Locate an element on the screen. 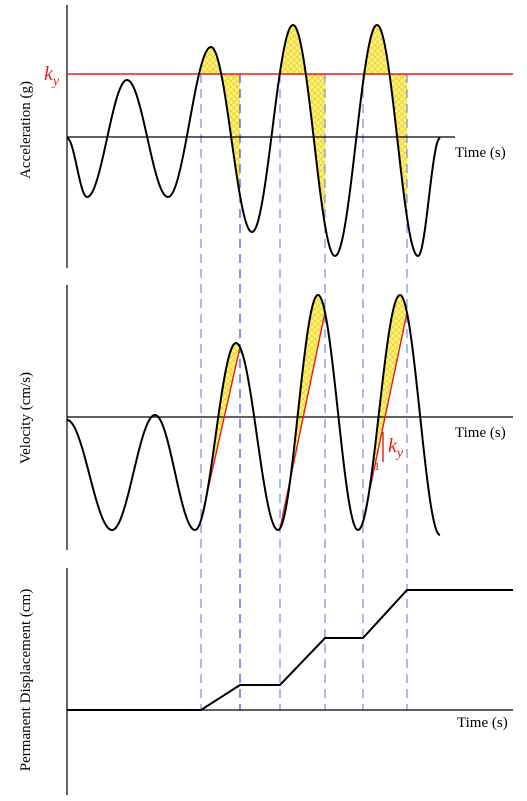  y-axis-label: Acceleration (g) is located at coordinates (26, 130).